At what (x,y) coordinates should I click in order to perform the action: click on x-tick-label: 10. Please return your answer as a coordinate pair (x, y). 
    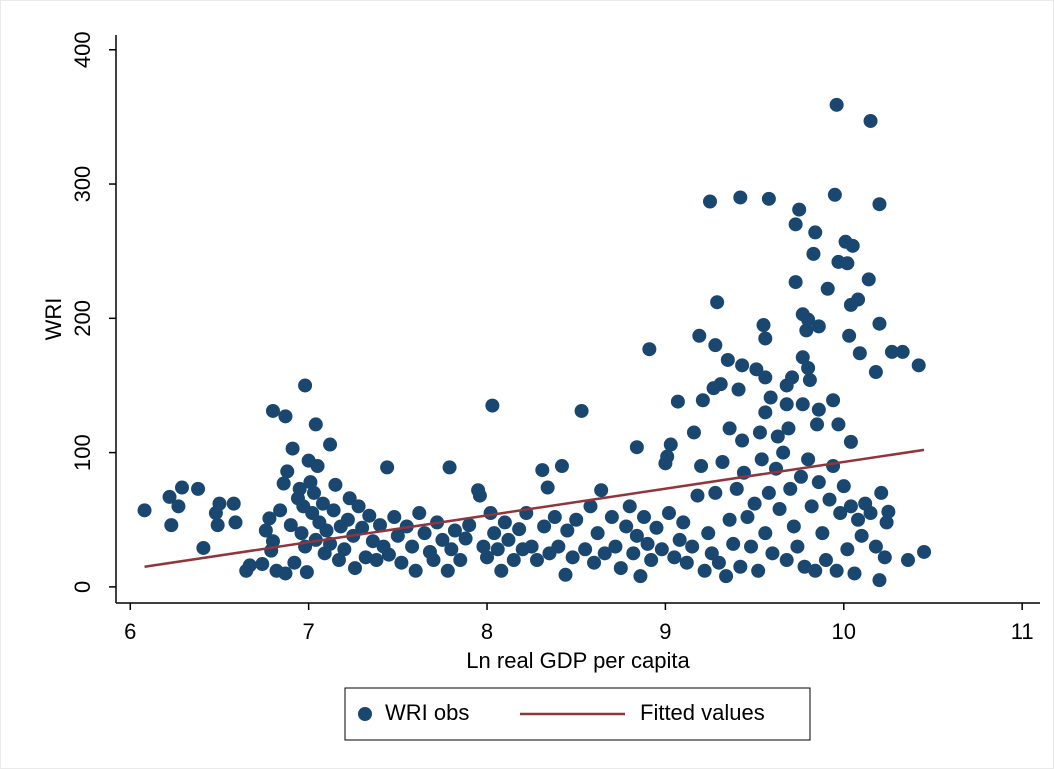
    Looking at the image, I should click on (844, 631).